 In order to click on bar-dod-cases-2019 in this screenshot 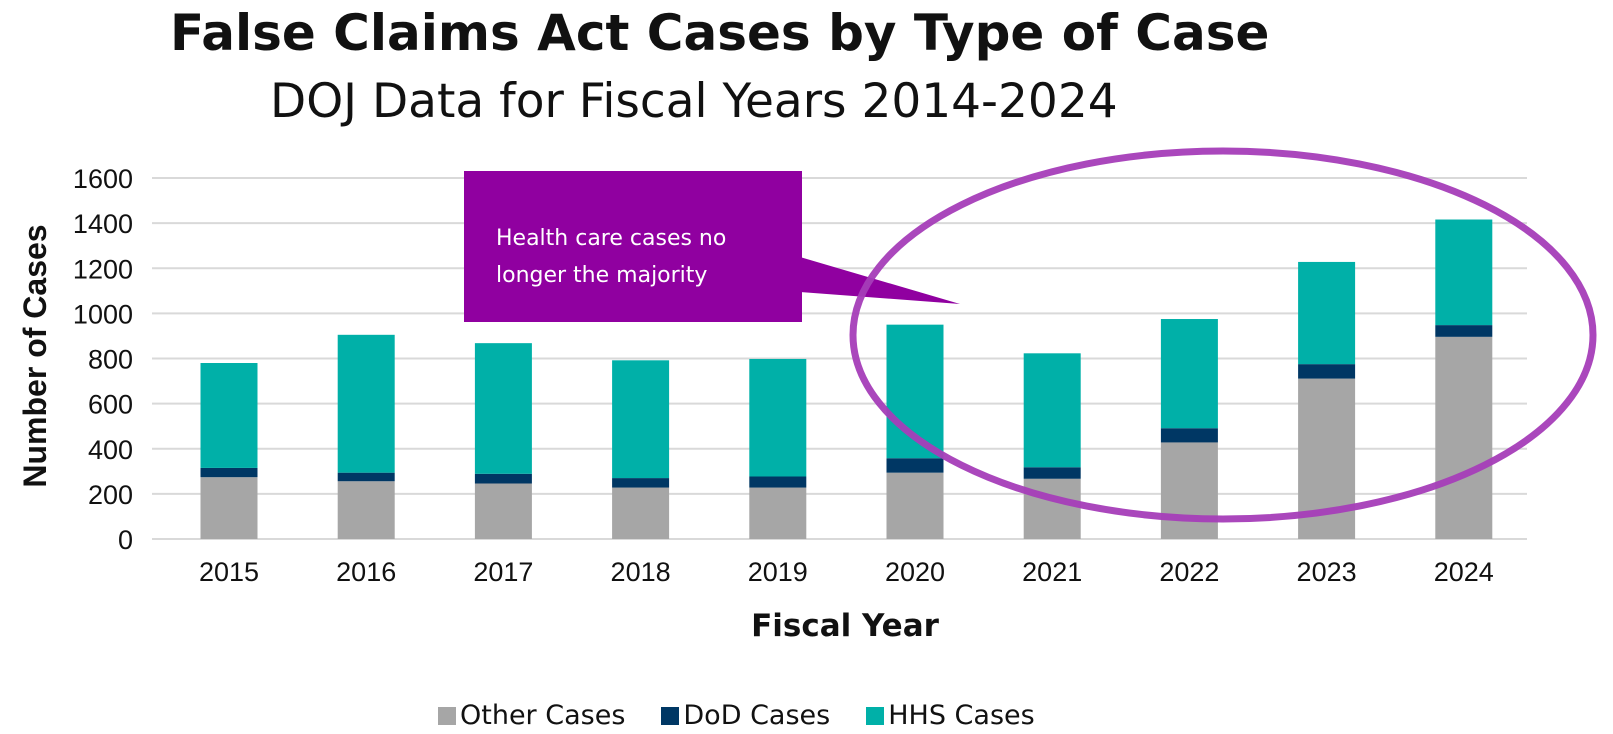, I will do `click(778, 482)`.